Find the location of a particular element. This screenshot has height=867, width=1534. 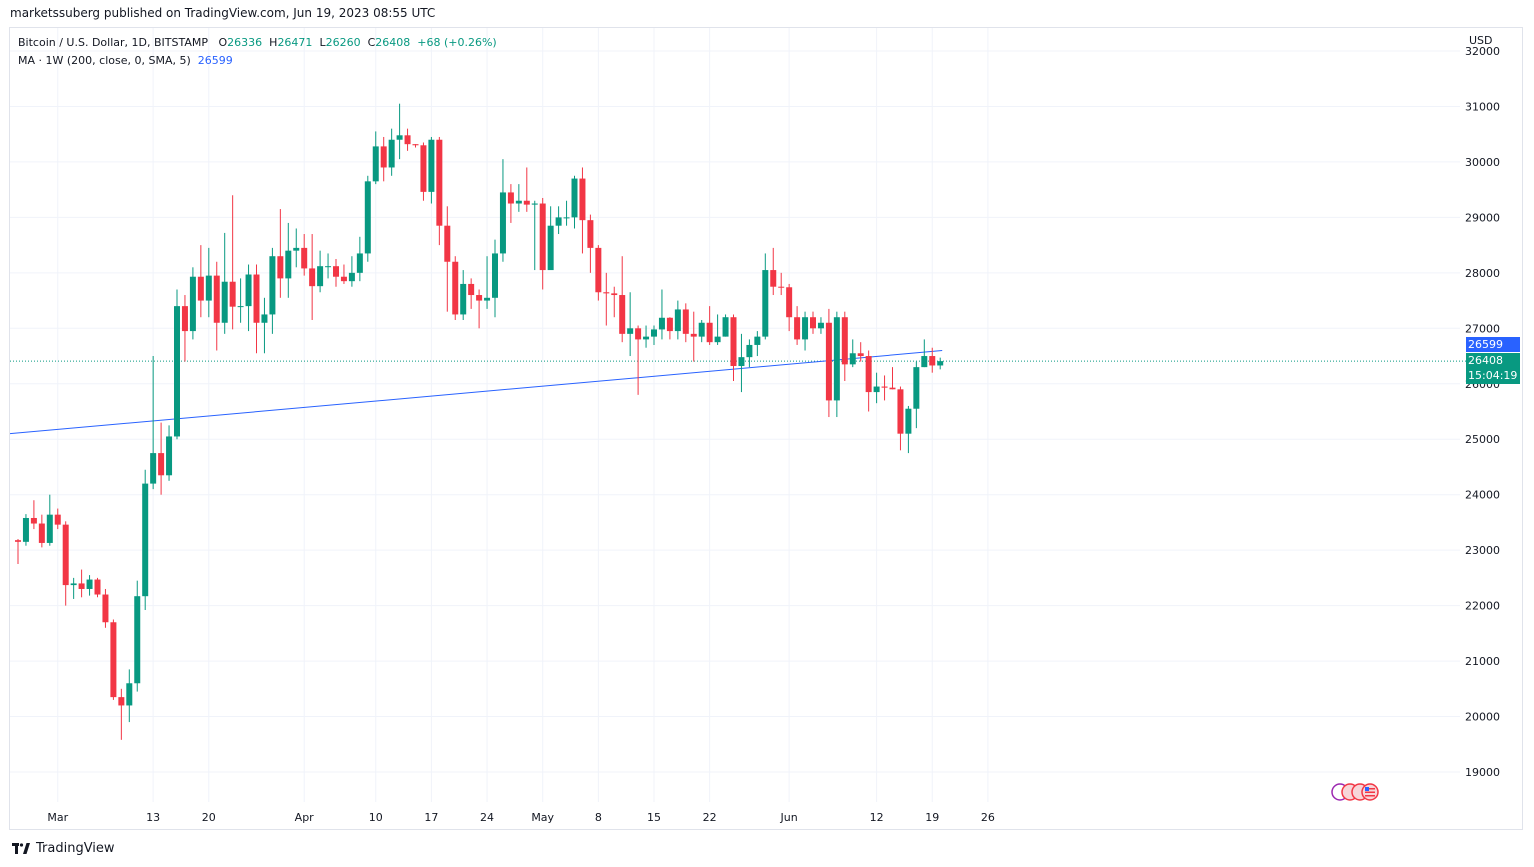

x-tick-label: Mar is located at coordinates (57, 817).